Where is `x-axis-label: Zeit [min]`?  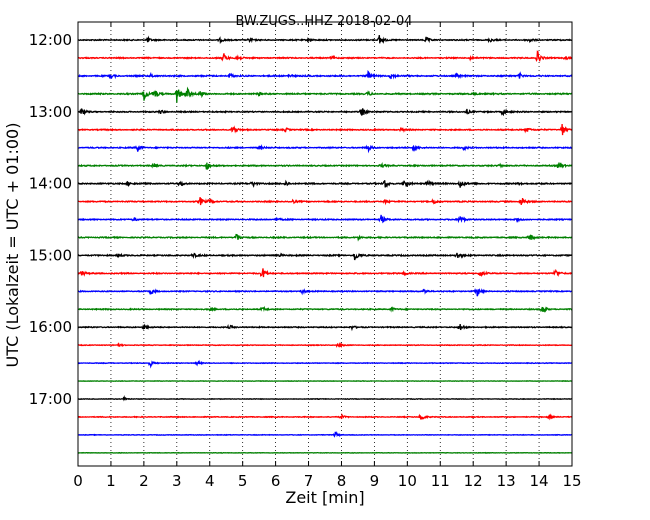
x-axis-label: Zeit [min] is located at coordinates (324, 497).